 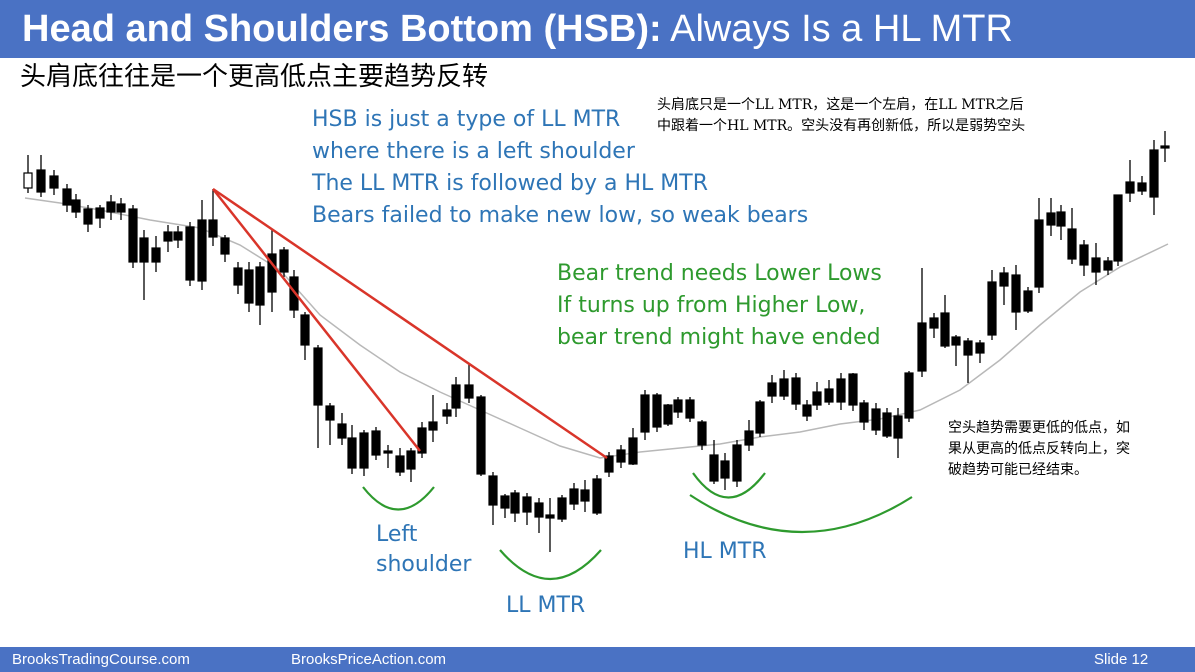 I want to click on left-shoulder-label-line: Left, so click(x=397, y=534).